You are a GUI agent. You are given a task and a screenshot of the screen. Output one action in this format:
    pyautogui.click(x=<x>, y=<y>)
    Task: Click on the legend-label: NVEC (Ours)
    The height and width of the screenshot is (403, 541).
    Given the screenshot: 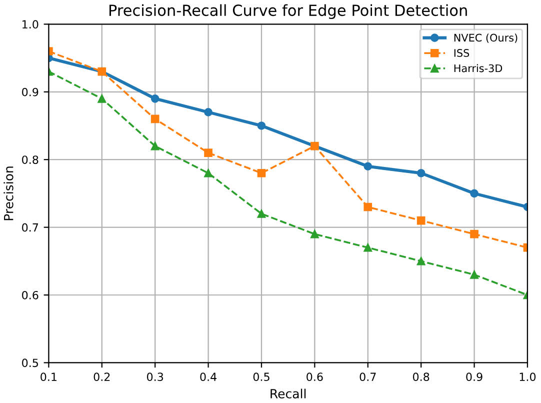 What is the action you would take?
    pyautogui.click(x=486, y=38)
    